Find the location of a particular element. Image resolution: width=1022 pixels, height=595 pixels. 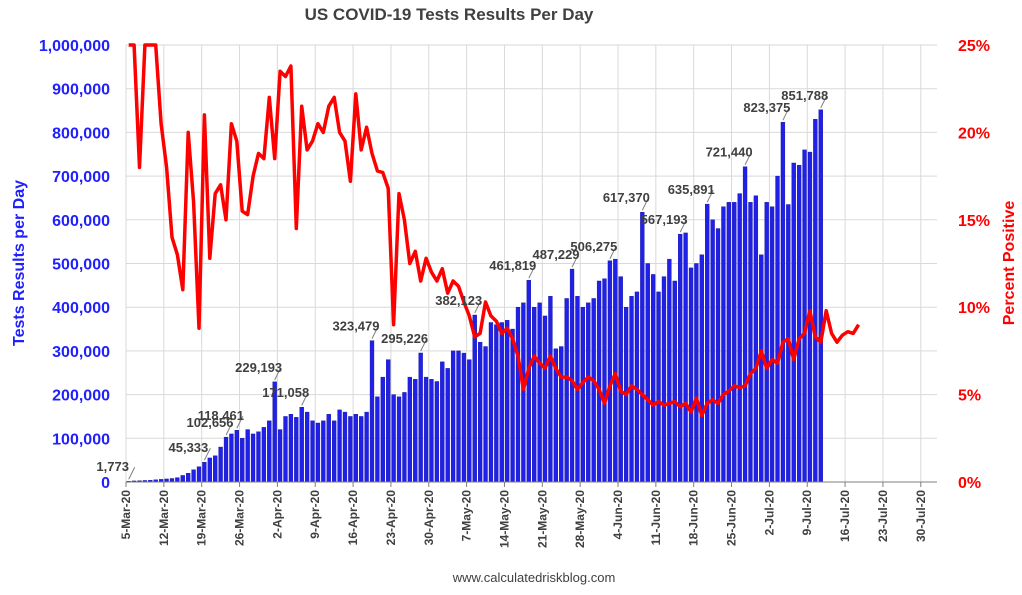

x-tick-label: 7-May-20 is located at coordinates (467, 516).